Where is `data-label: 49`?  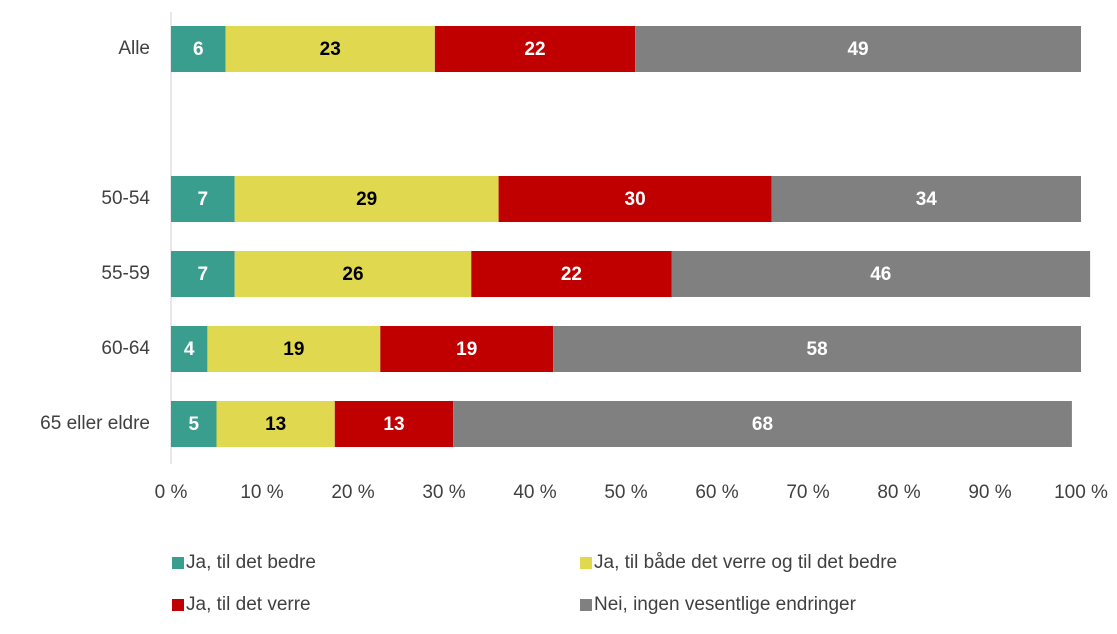
data-label: 49 is located at coordinates (857, 49).